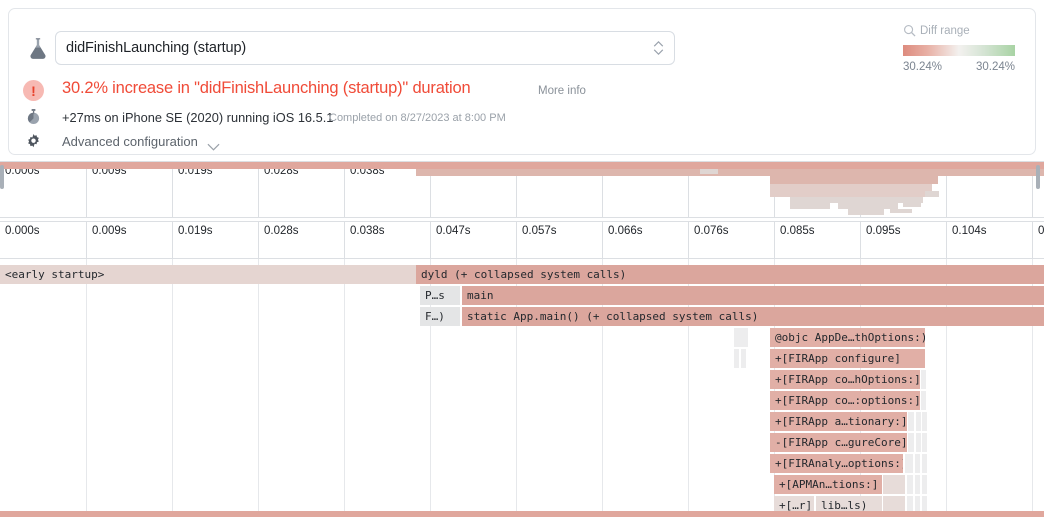  What do you see at coordinates (838, 421) in the screenshot?
I see `flame-frame: +[FIRApp a…tionary:]` at bounding box center [838, 421].